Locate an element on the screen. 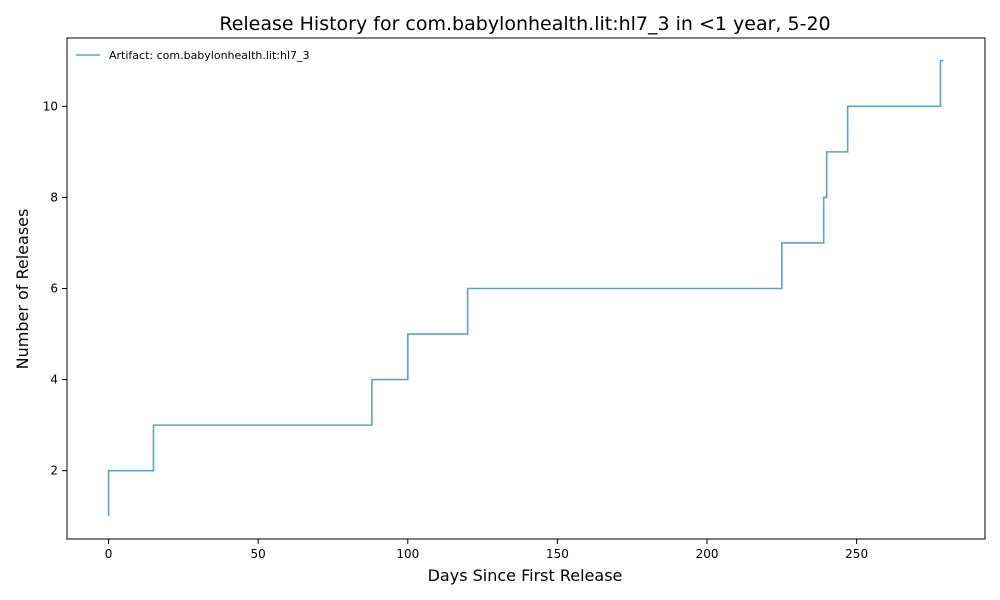 Image resolution: width=1000 pixels, height=600 pixels. y-axis-label: Number of Releases is located at coordinates (22, 289).